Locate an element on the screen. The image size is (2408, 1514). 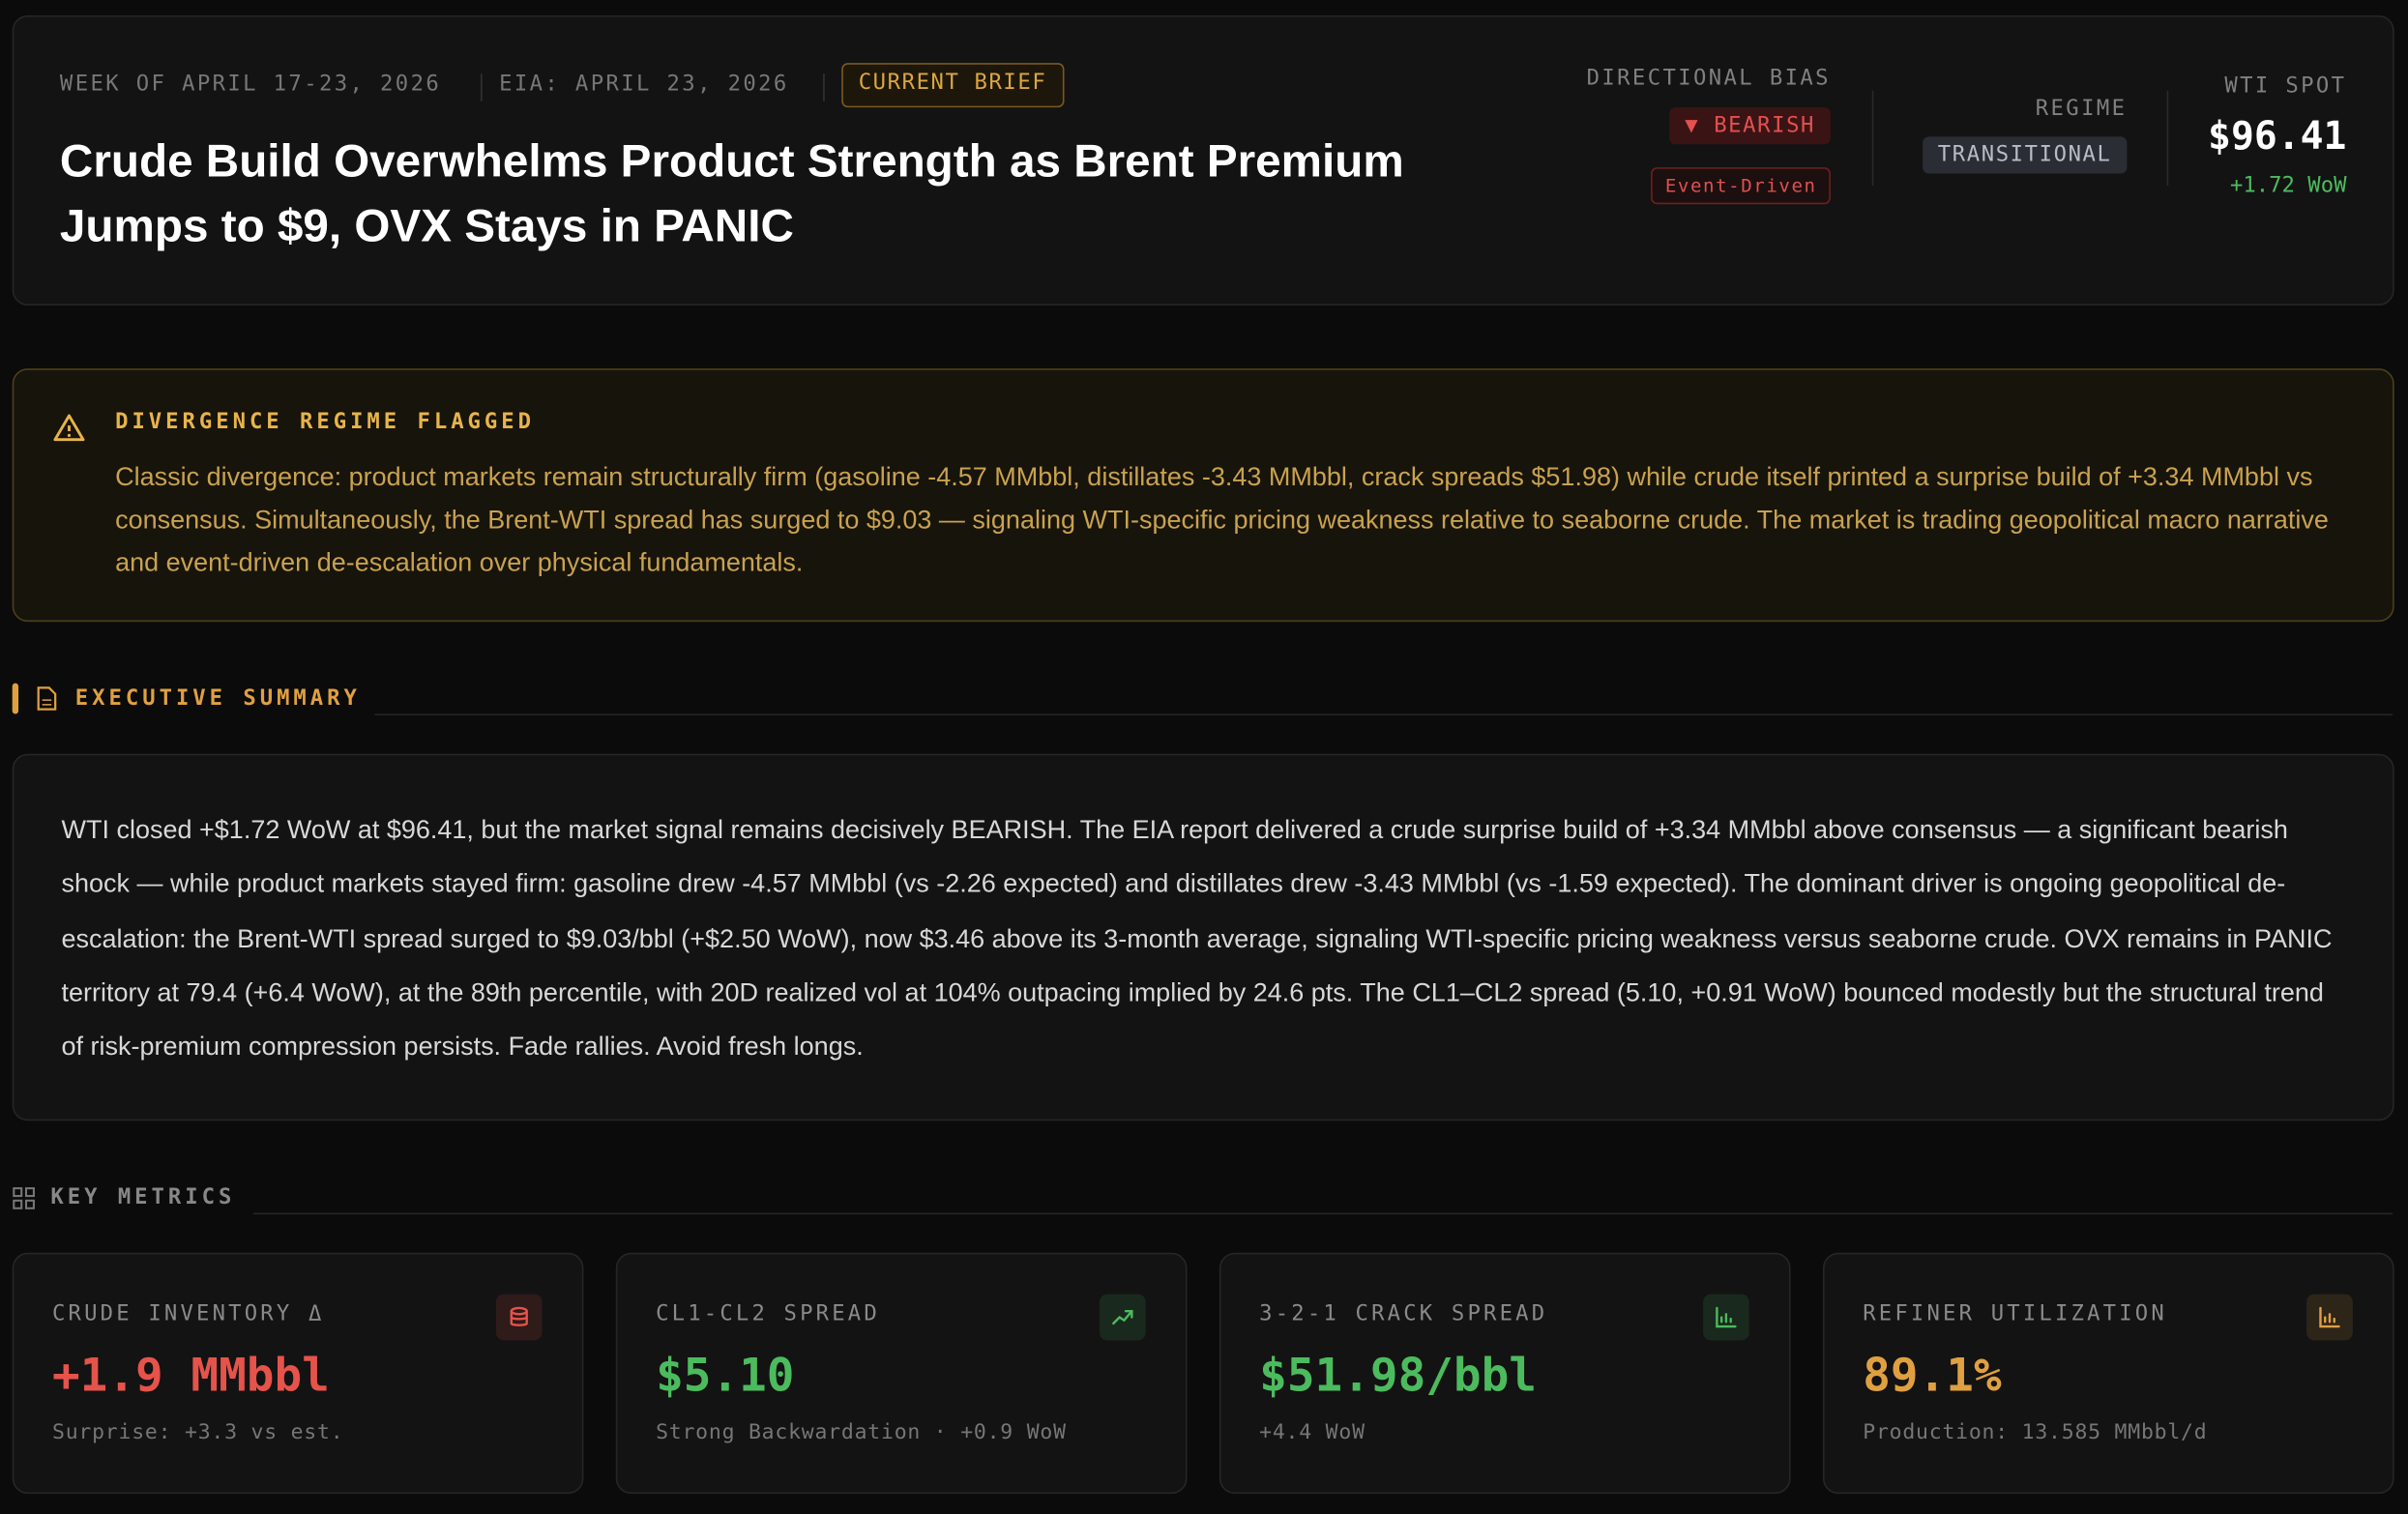
regime-badge: TRANSITIONAL is located at coordinates (2025, 155).